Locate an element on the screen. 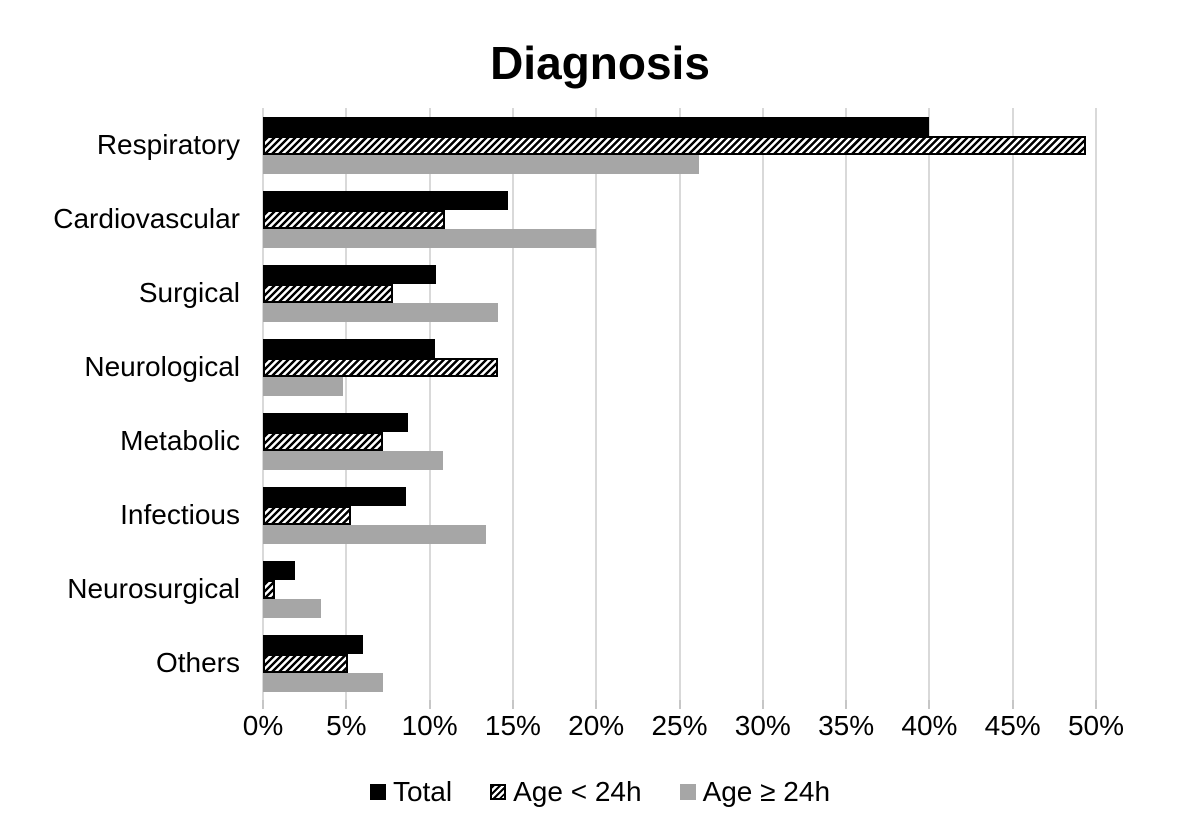  x-axis-tick-label: 25% is located at coordinates (679, 725).